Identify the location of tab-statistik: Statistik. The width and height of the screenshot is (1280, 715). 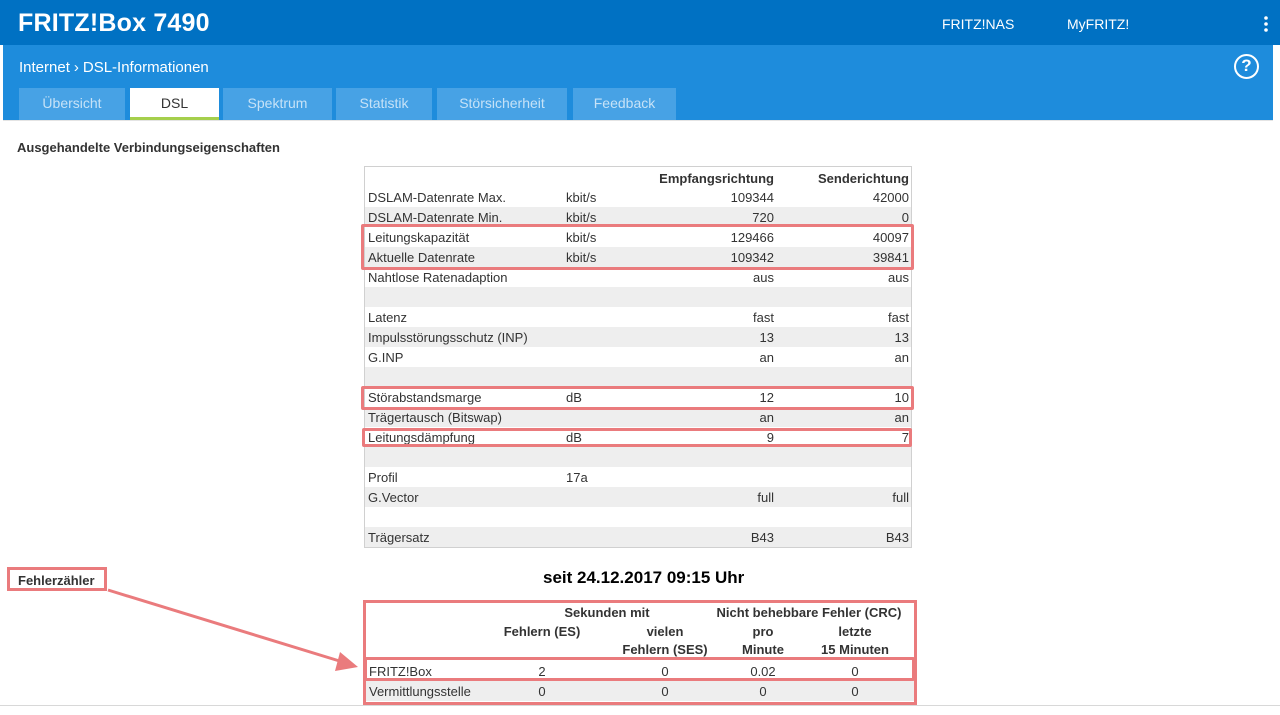
(384, 104).